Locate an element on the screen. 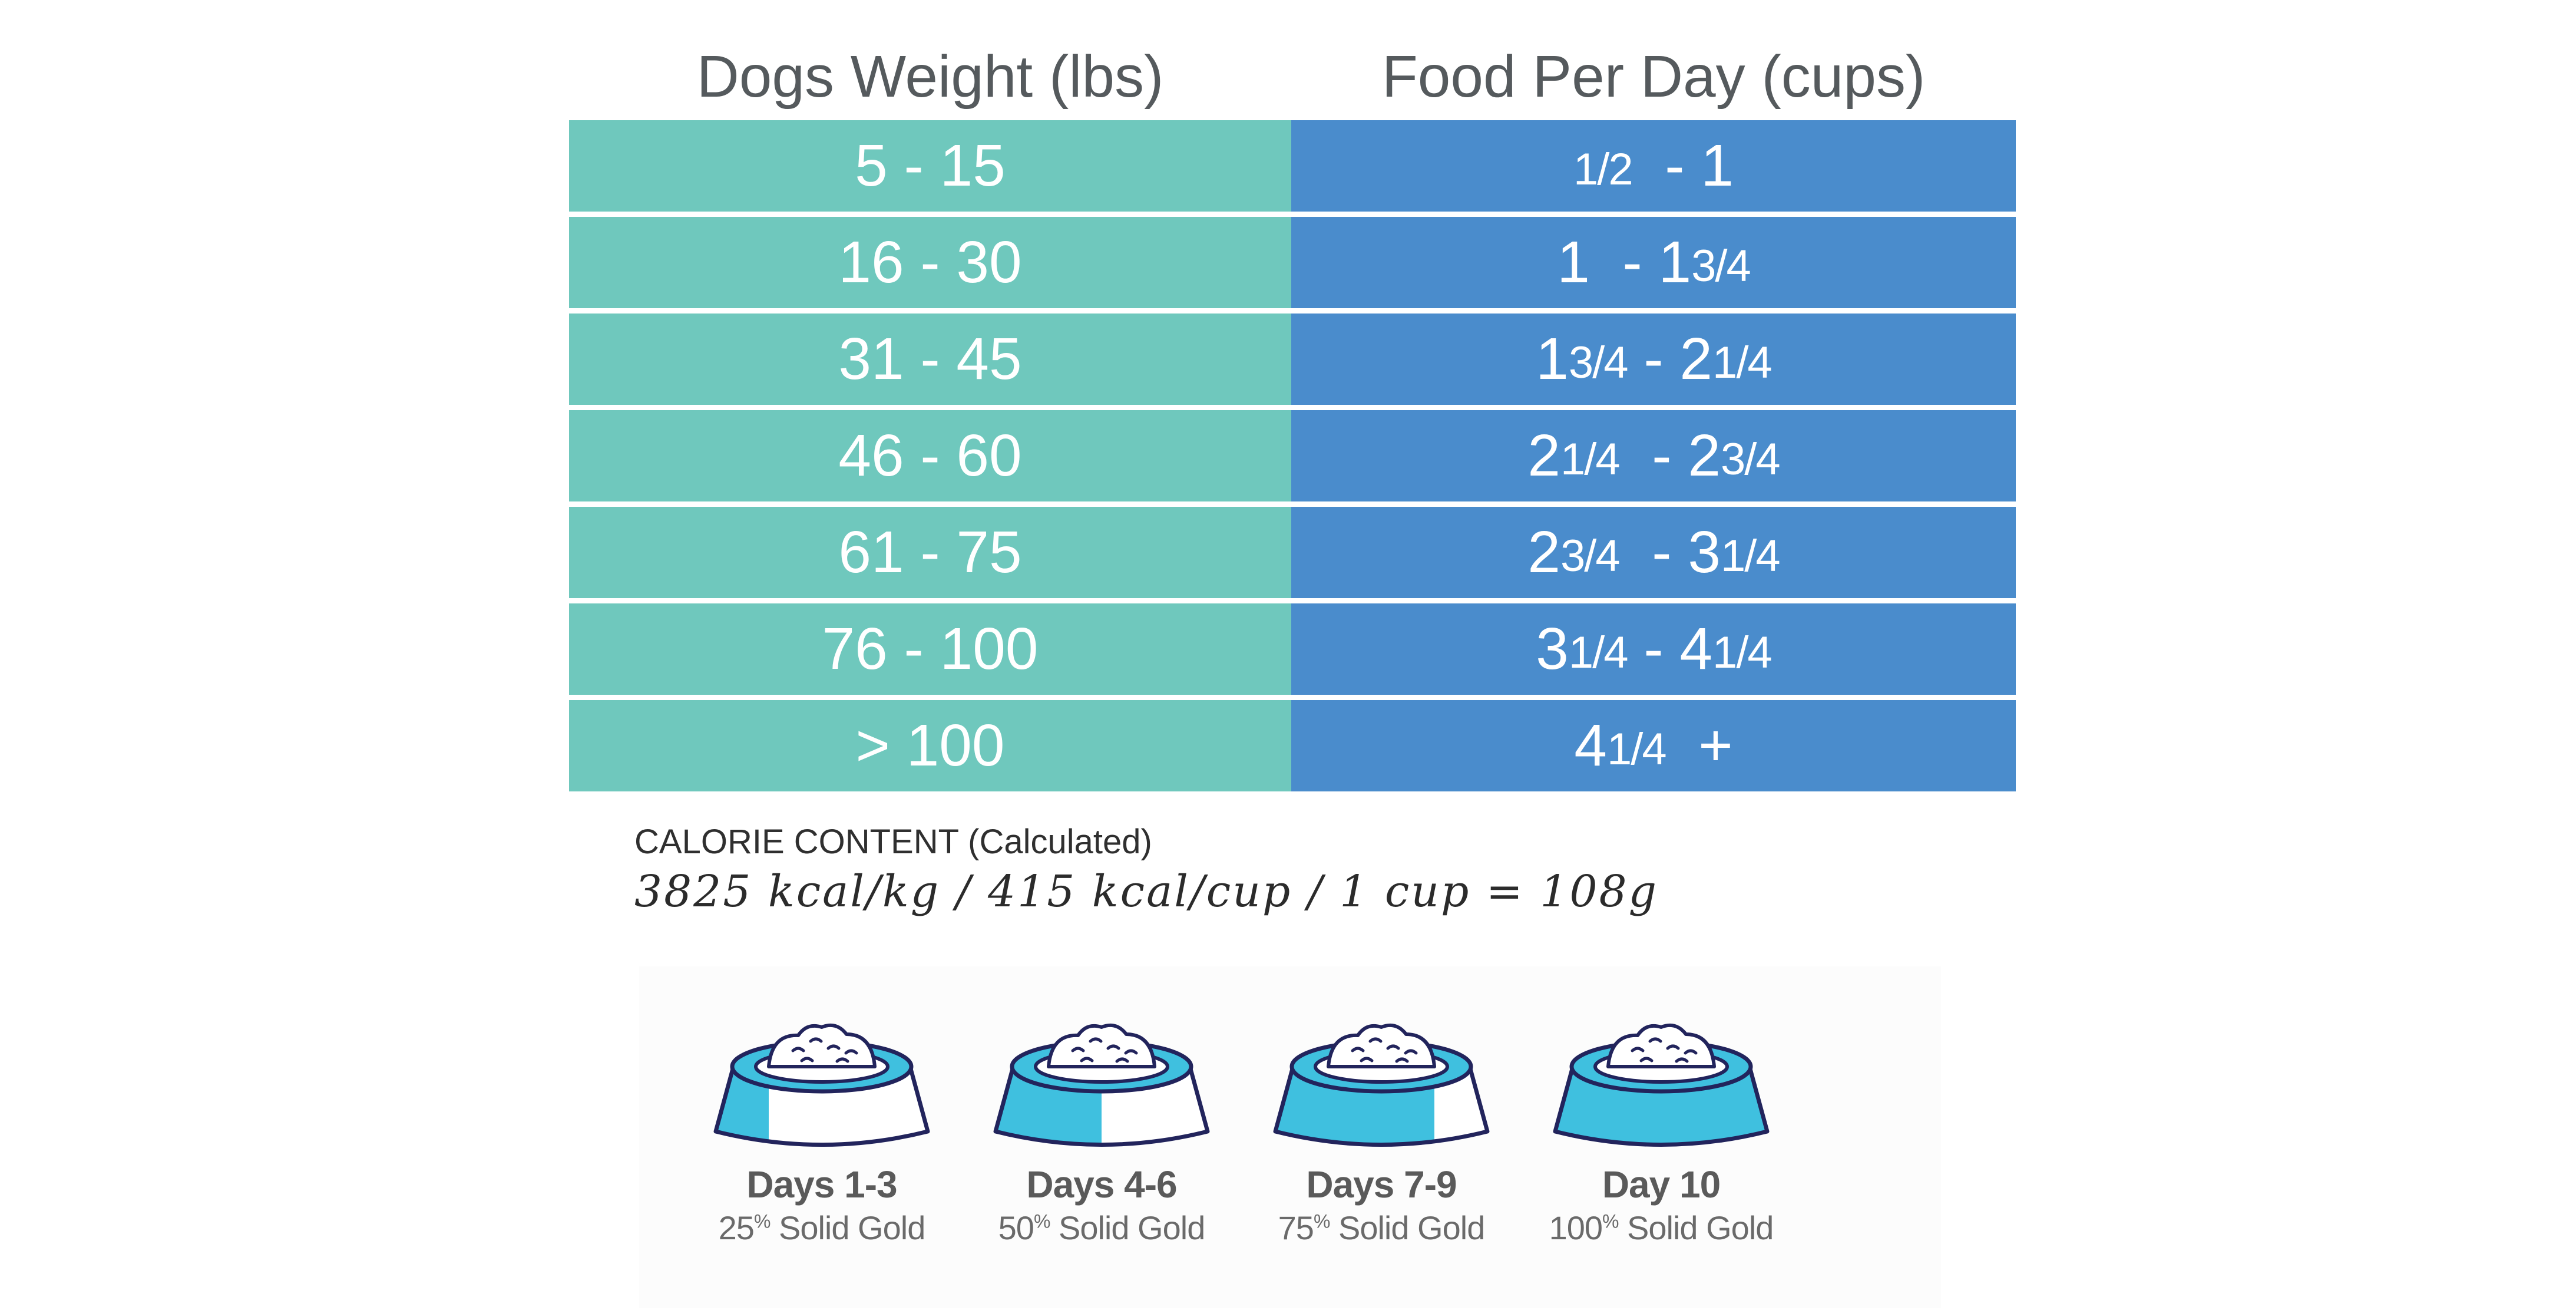  food-amount: + is located at coordinates (1699, 745).